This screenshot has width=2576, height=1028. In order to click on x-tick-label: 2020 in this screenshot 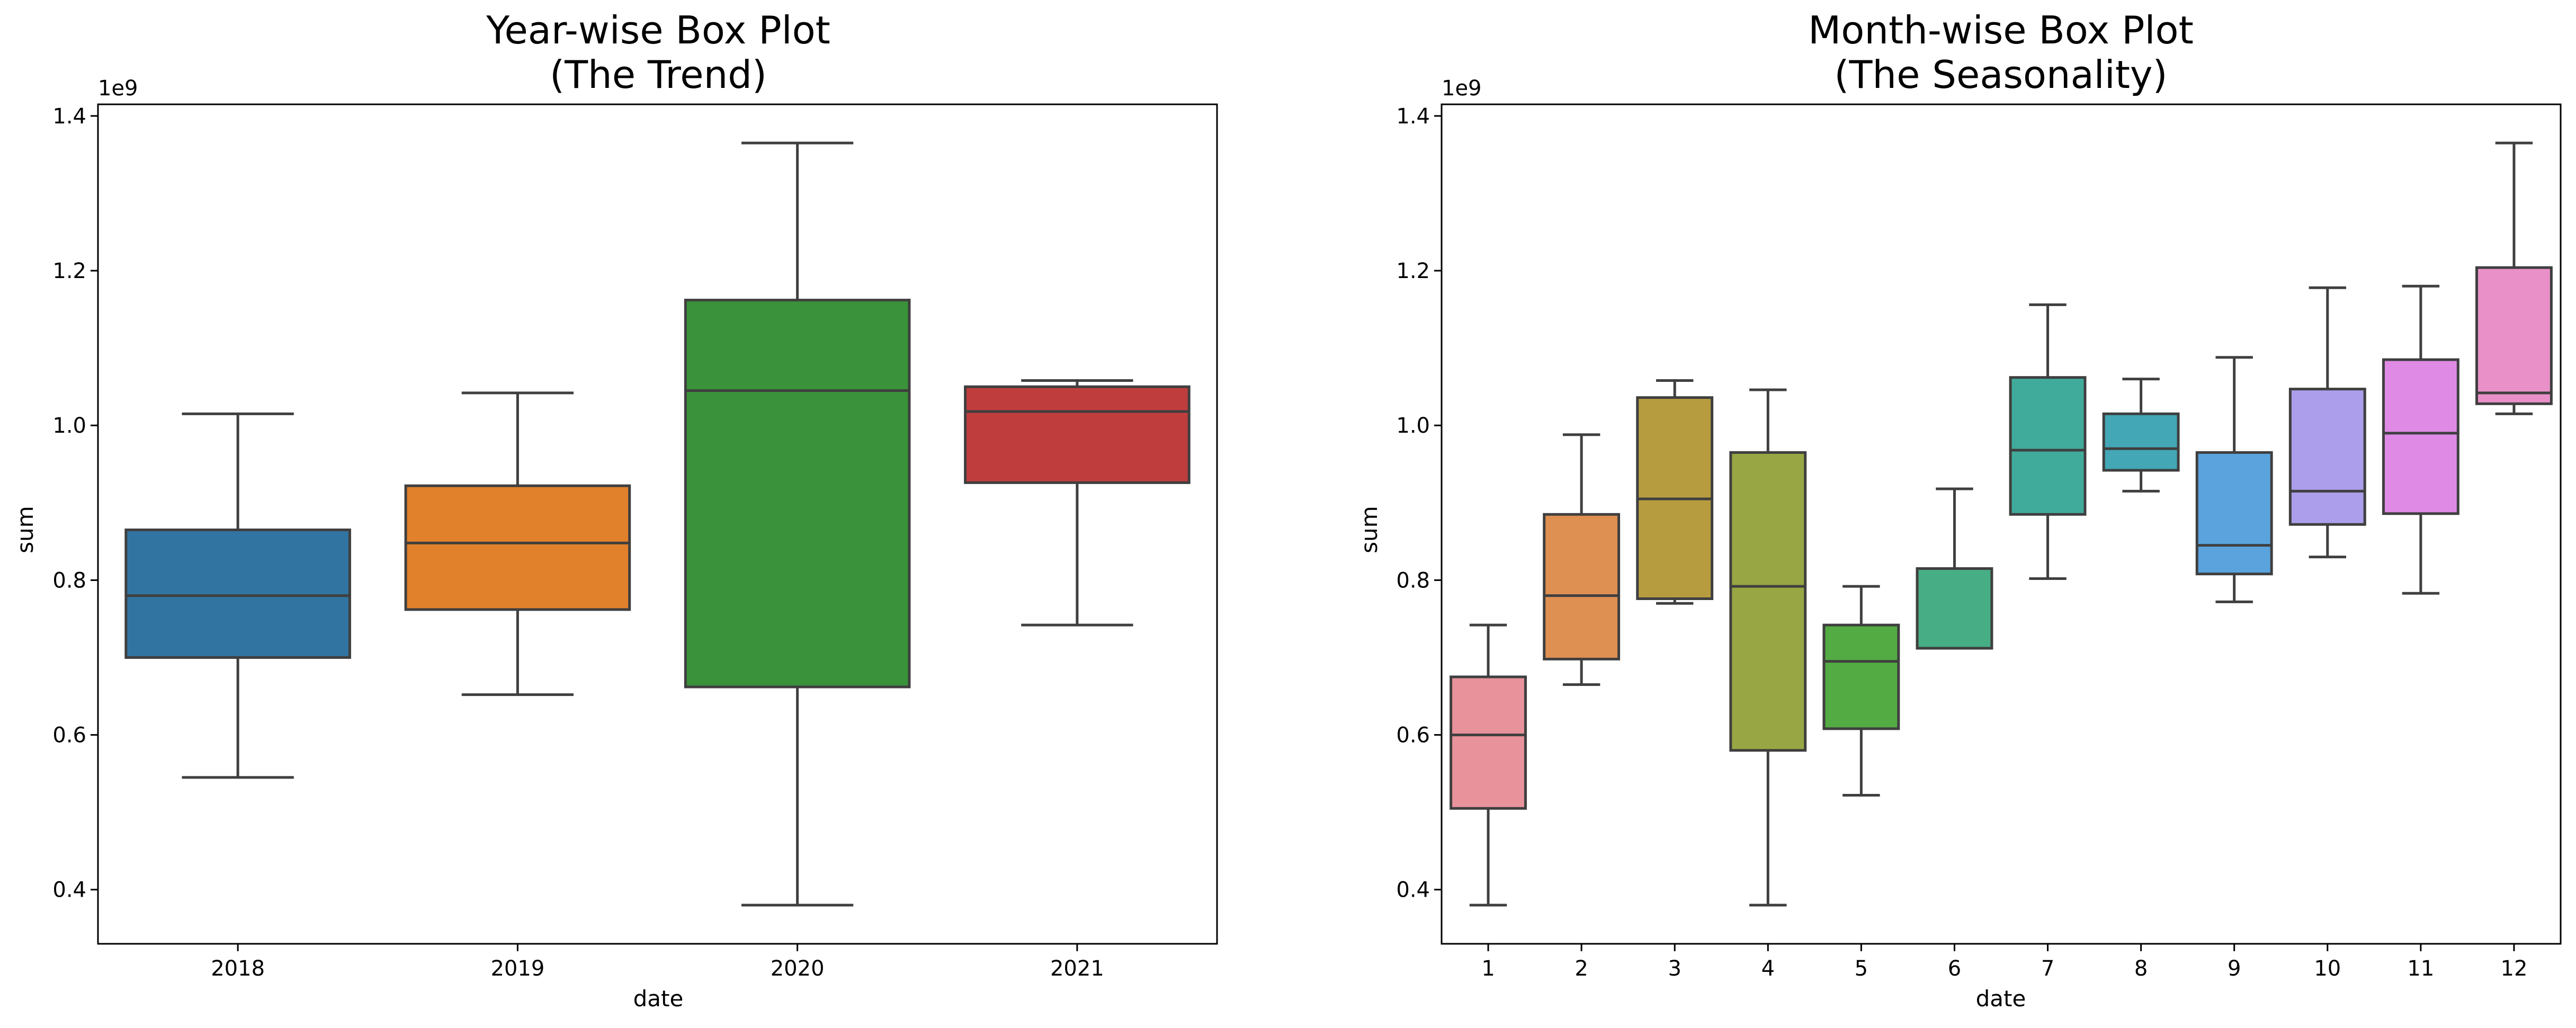, I will do `click(798, 969)`.